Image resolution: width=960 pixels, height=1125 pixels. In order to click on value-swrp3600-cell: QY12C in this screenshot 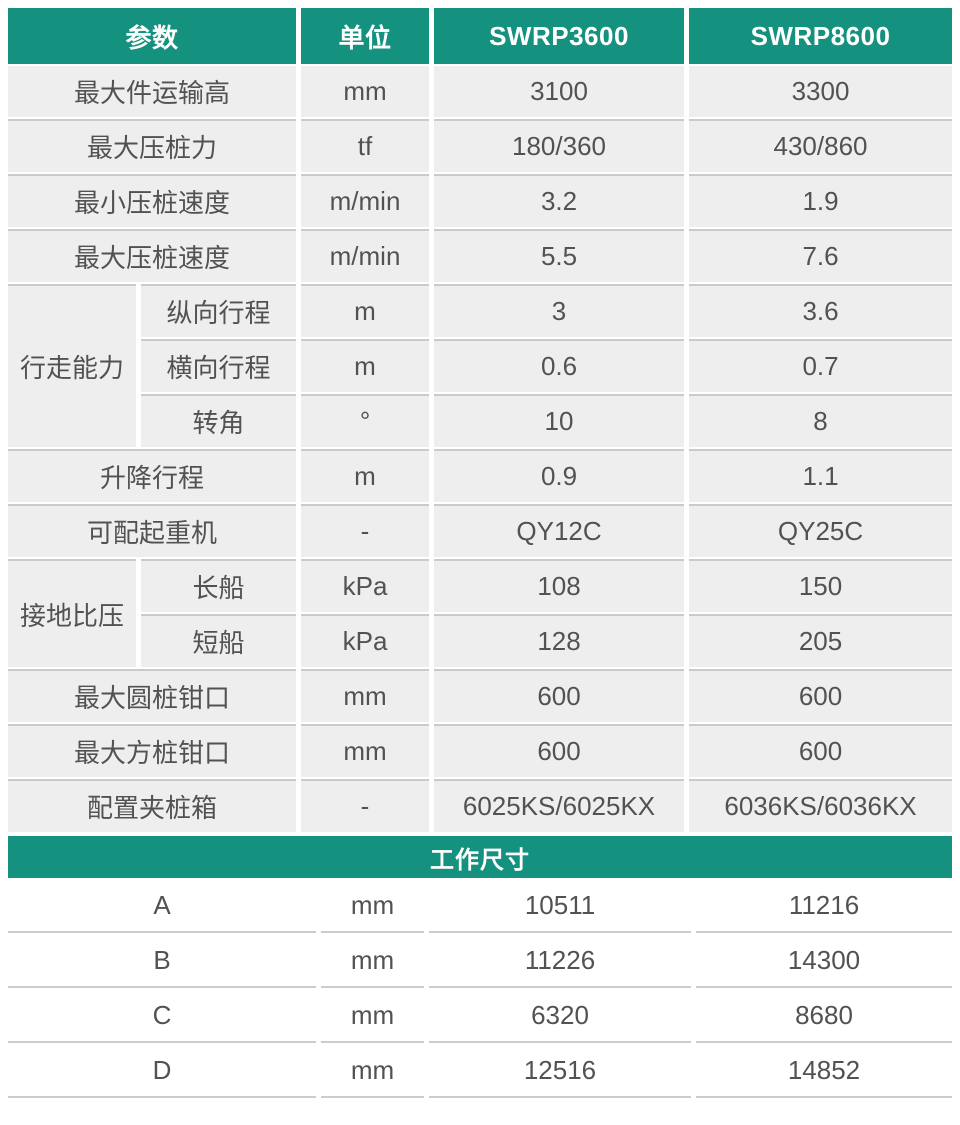, I will do `click(559, 530)`.